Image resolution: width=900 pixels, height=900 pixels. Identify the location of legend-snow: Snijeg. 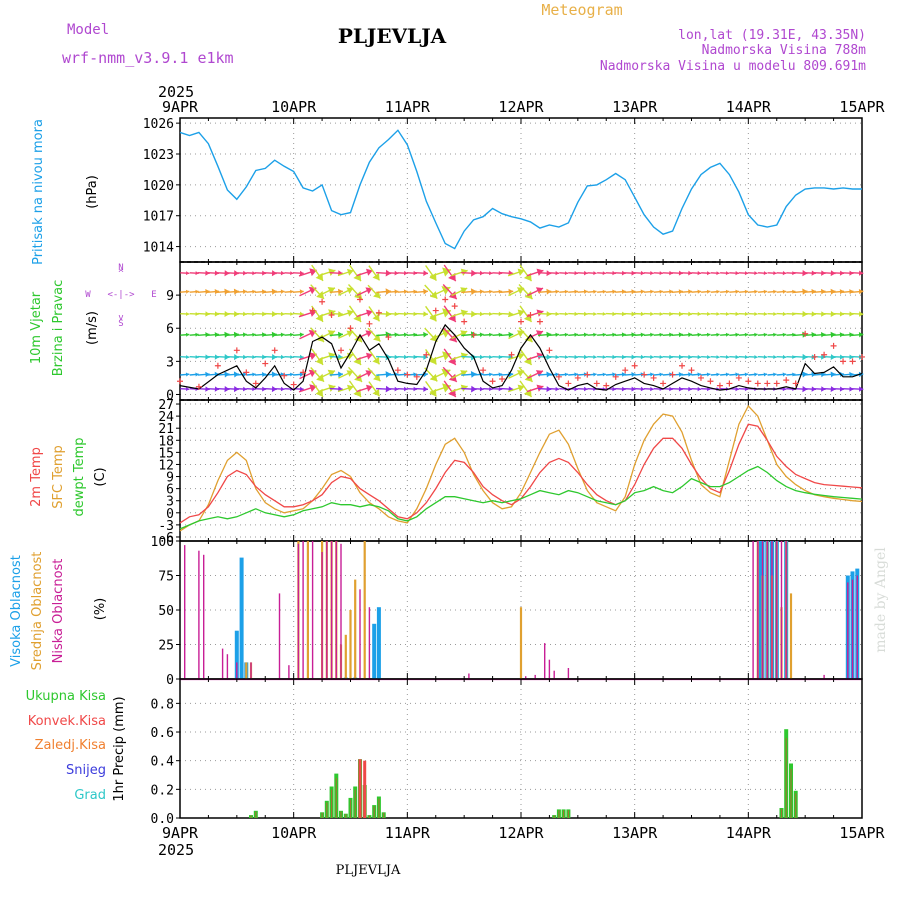
(86, 770).